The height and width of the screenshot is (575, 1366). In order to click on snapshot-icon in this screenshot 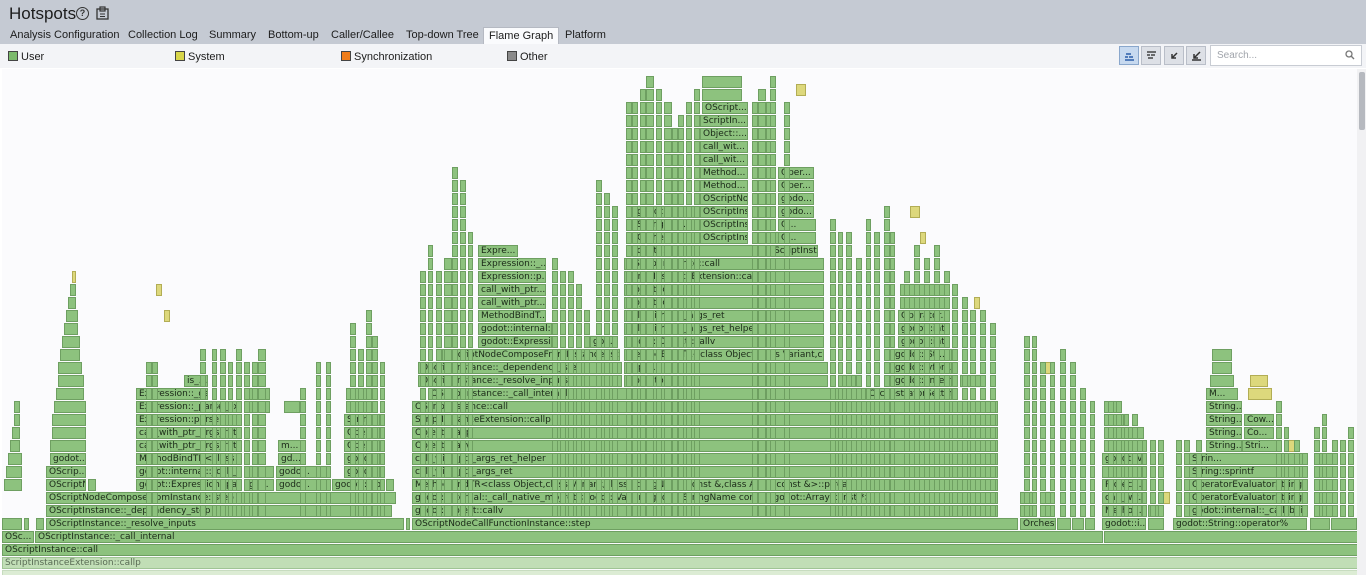, I will do `click(102, 13)`.